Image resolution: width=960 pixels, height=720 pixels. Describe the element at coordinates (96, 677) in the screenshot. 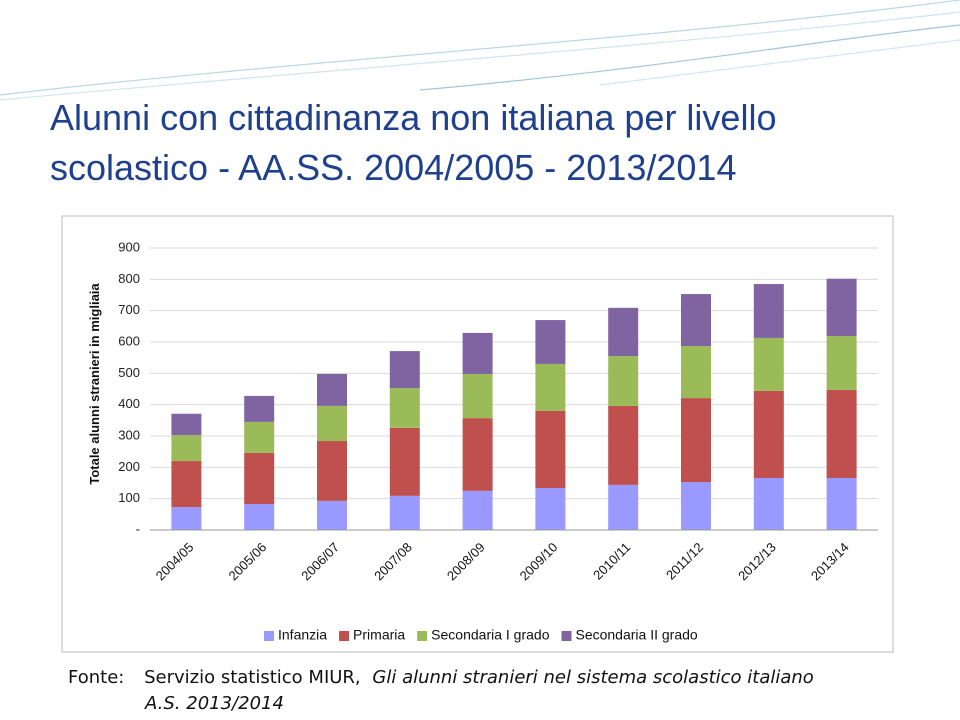

I see `source-label: Fonte:` at that location.